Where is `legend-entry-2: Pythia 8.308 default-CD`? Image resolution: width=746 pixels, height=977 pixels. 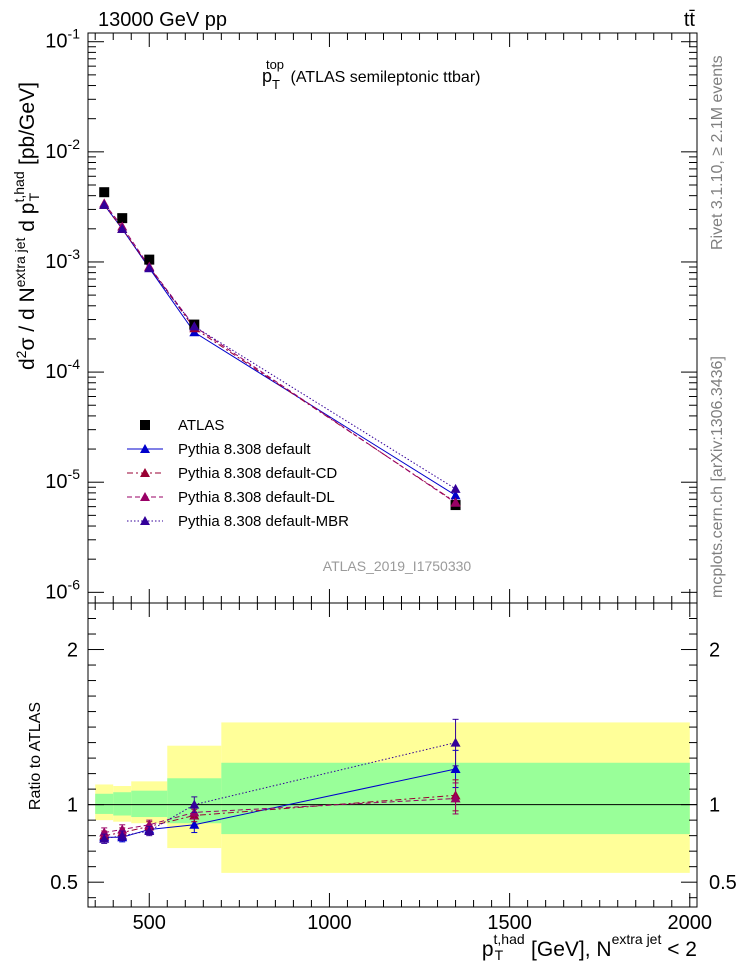
legend-entry-2: Pythia 8.308 default-CD is located at coordinates (232, 473).